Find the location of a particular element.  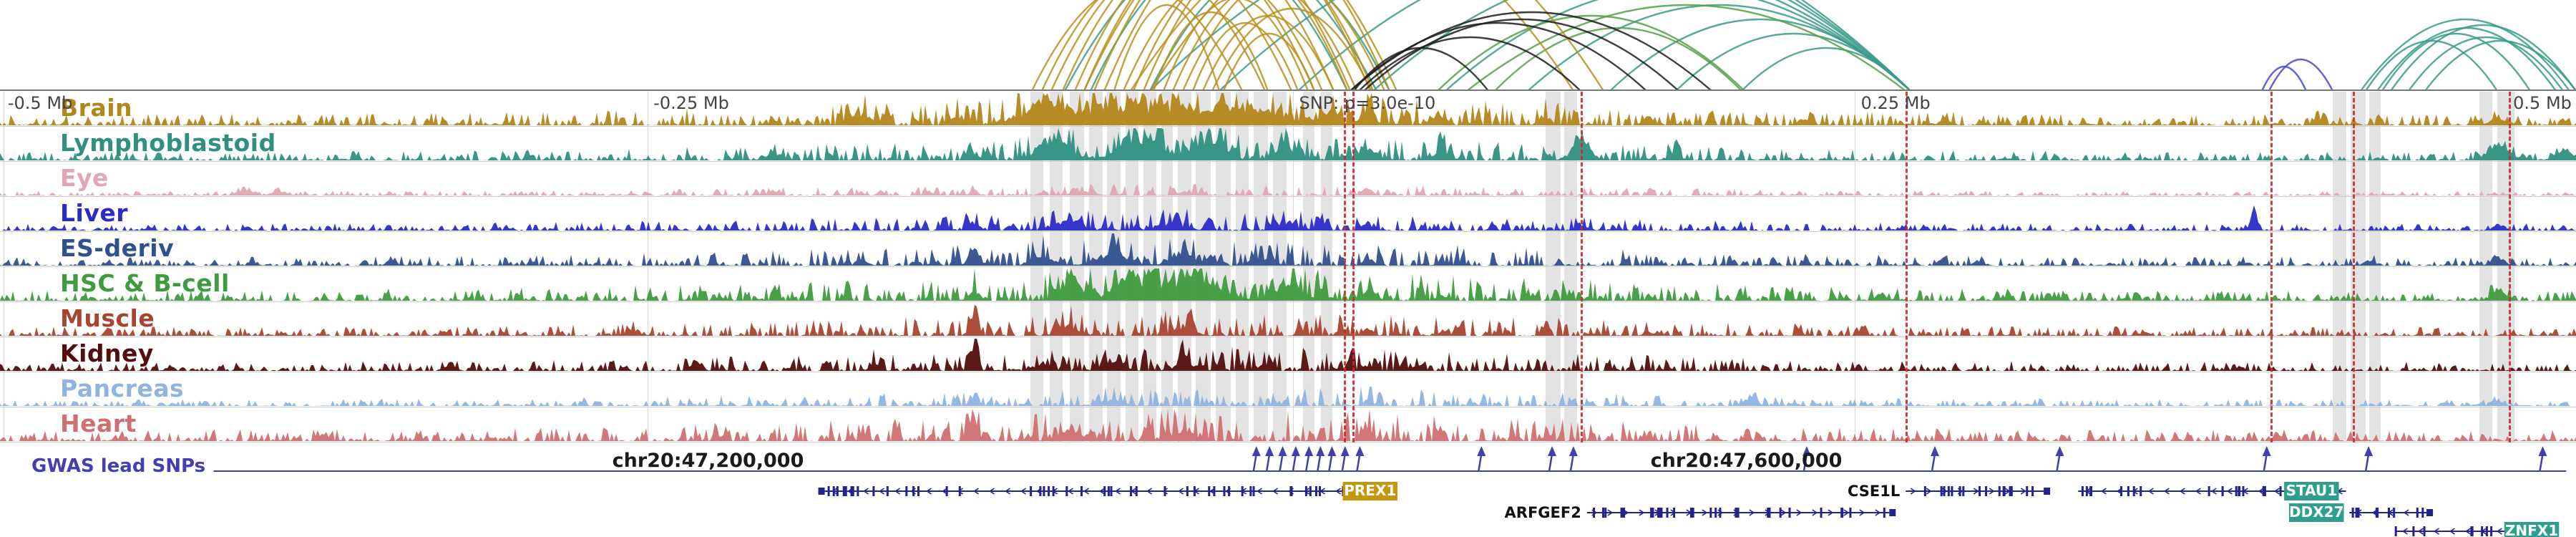

track-label-eye: Eye is located at coordinates (84, 178).